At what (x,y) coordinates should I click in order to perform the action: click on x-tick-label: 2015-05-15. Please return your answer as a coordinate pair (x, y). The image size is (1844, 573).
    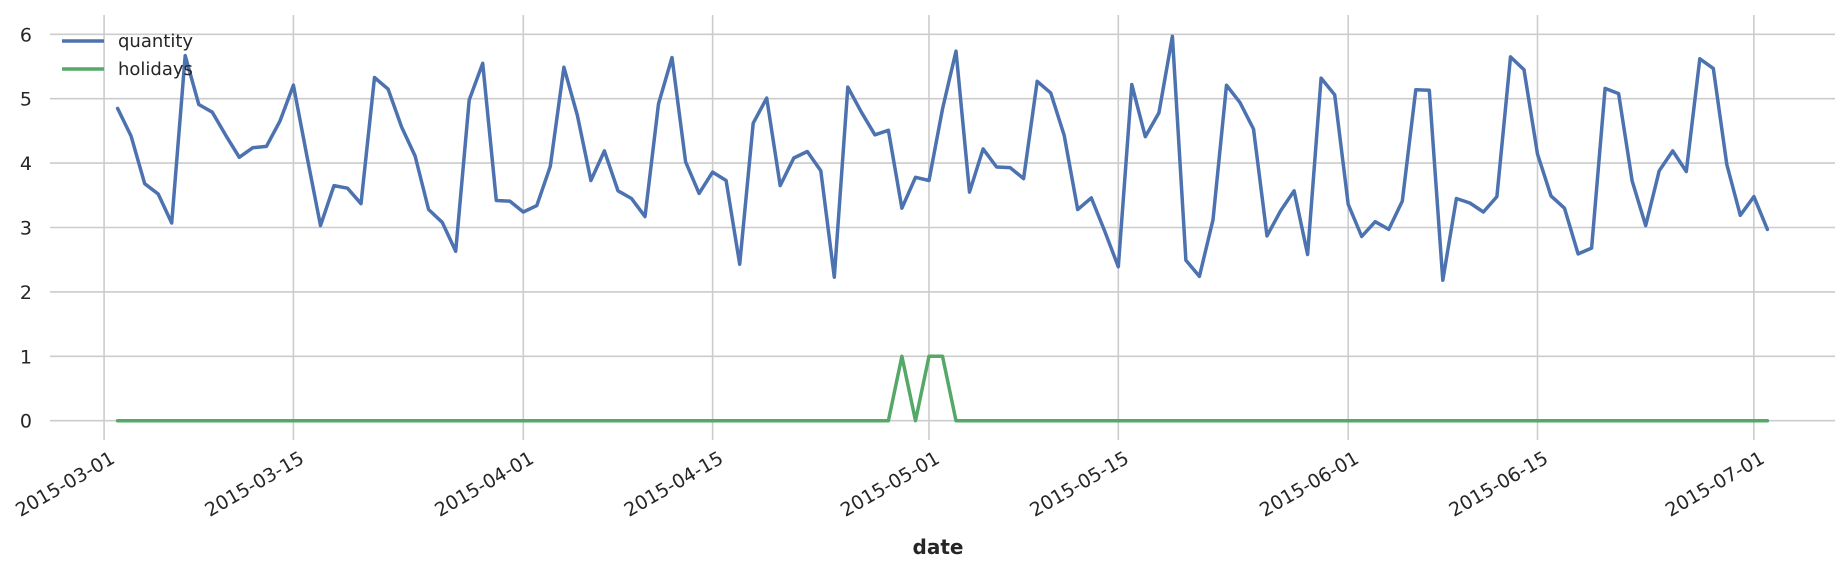
    Looking at the image, I should click on (1079, 484).